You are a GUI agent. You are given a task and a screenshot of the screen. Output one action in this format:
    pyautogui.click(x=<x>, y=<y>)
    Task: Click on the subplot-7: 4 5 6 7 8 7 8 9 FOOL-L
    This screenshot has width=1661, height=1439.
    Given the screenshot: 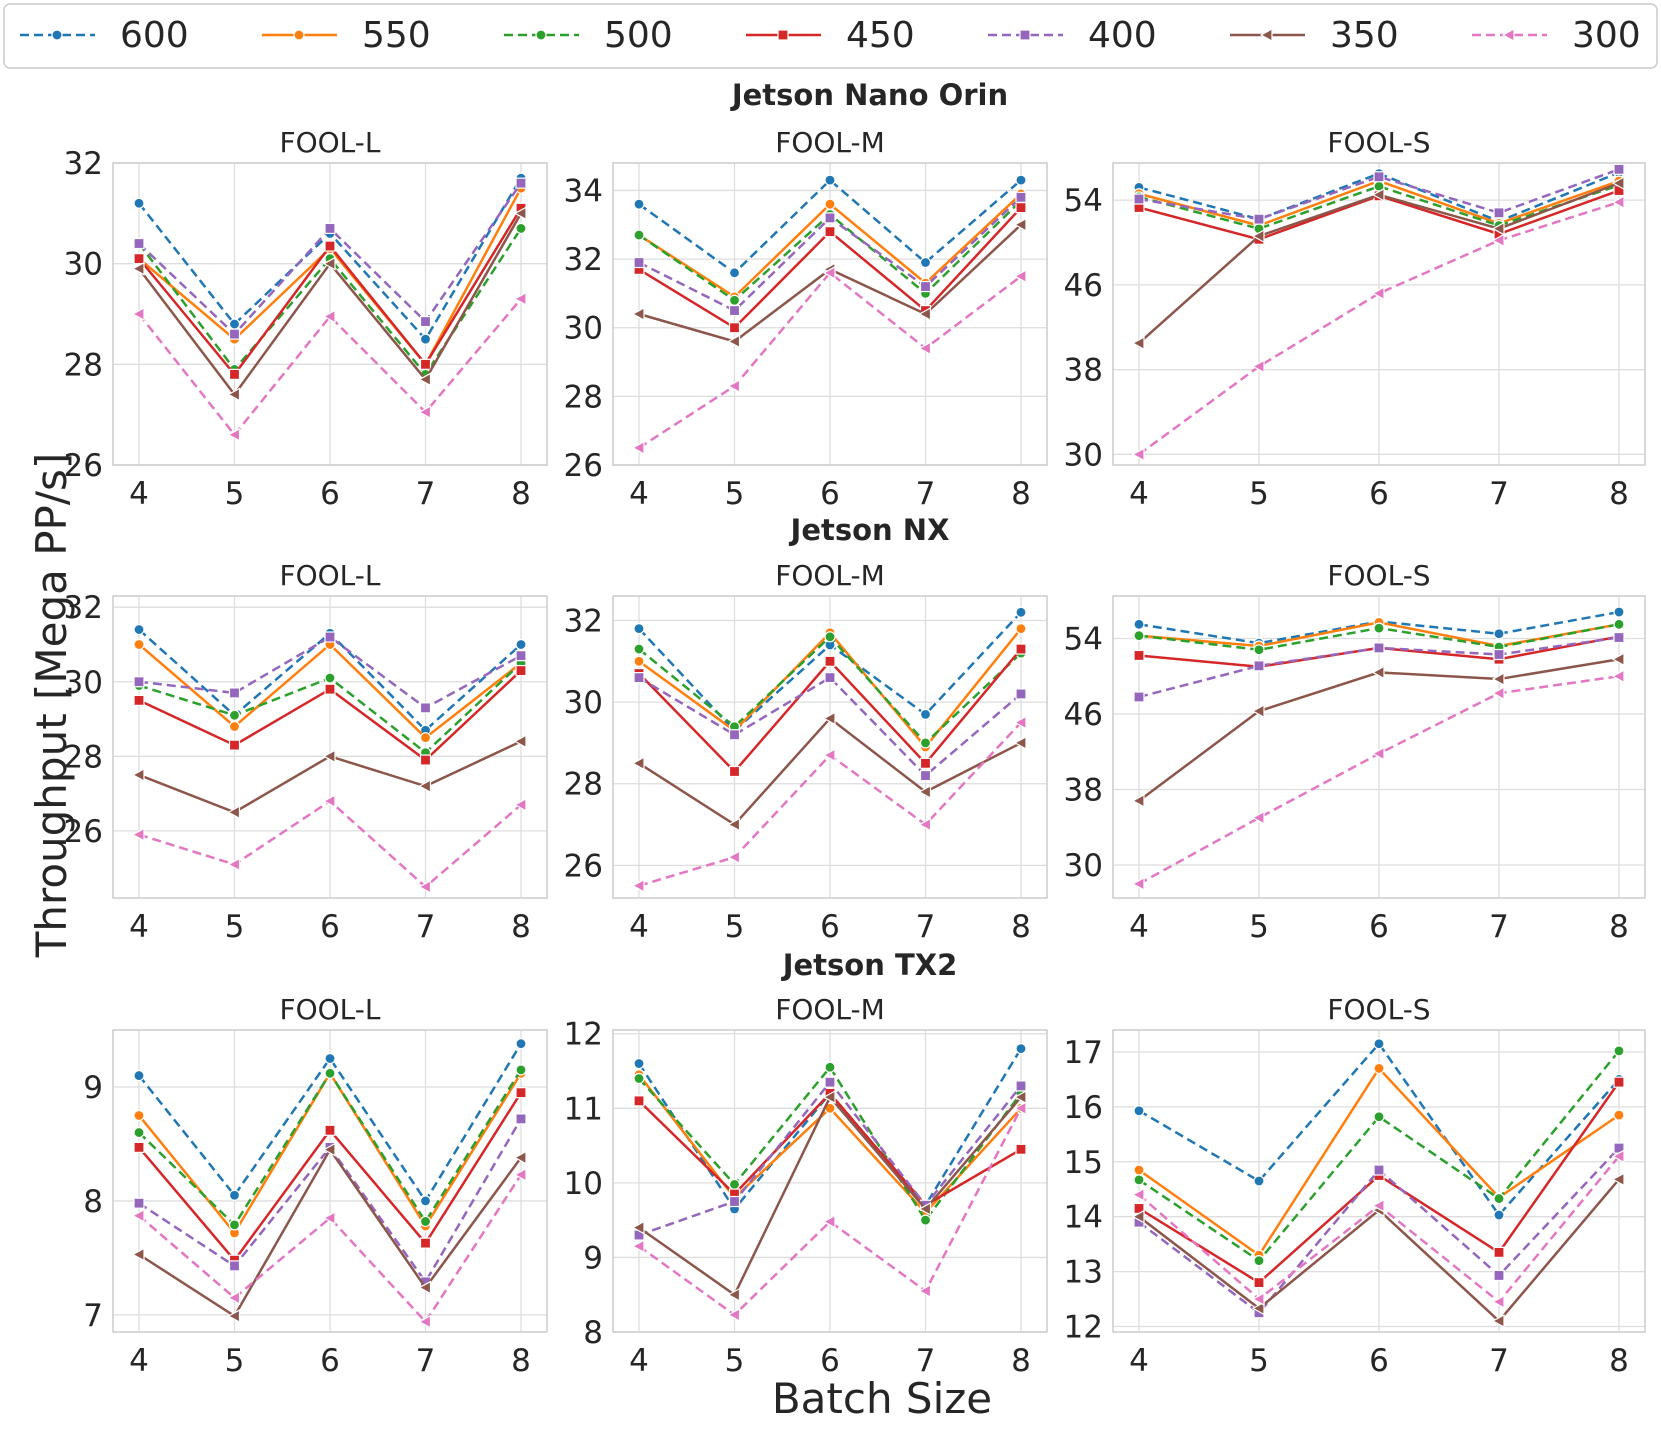 What is the action you would take?
    pyautogui.click(x=315, y=1186)
    